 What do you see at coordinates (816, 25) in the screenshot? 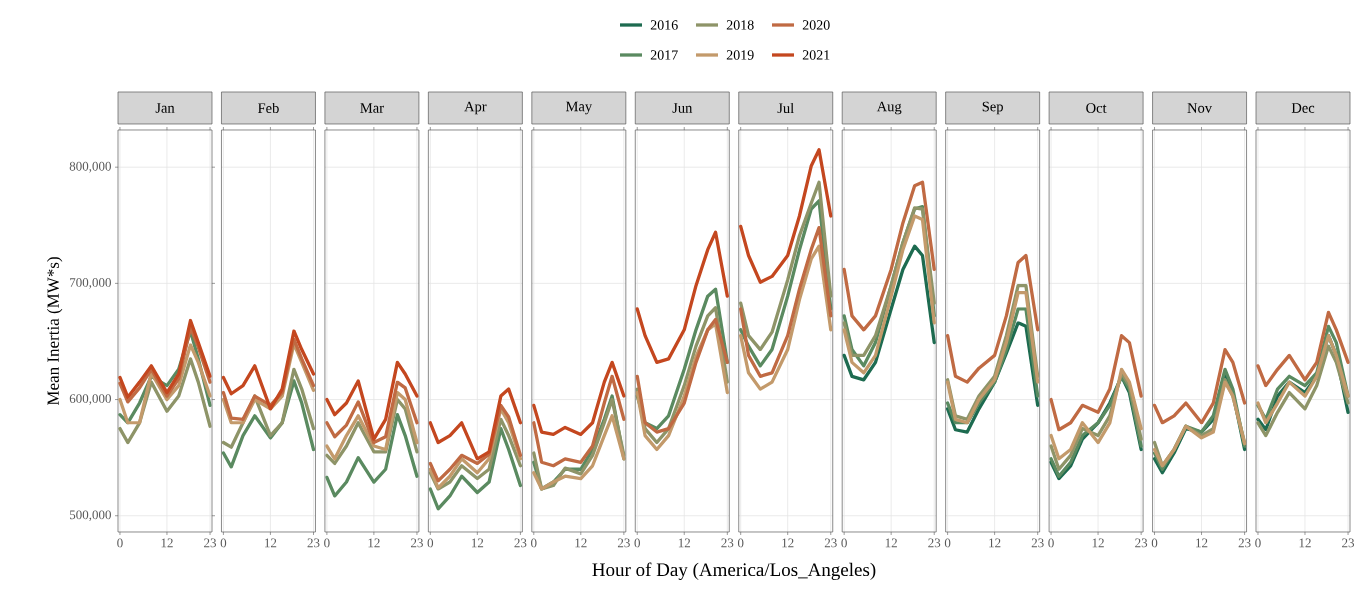
I see `legend-label: 2020` at bounding box center [816, 25].